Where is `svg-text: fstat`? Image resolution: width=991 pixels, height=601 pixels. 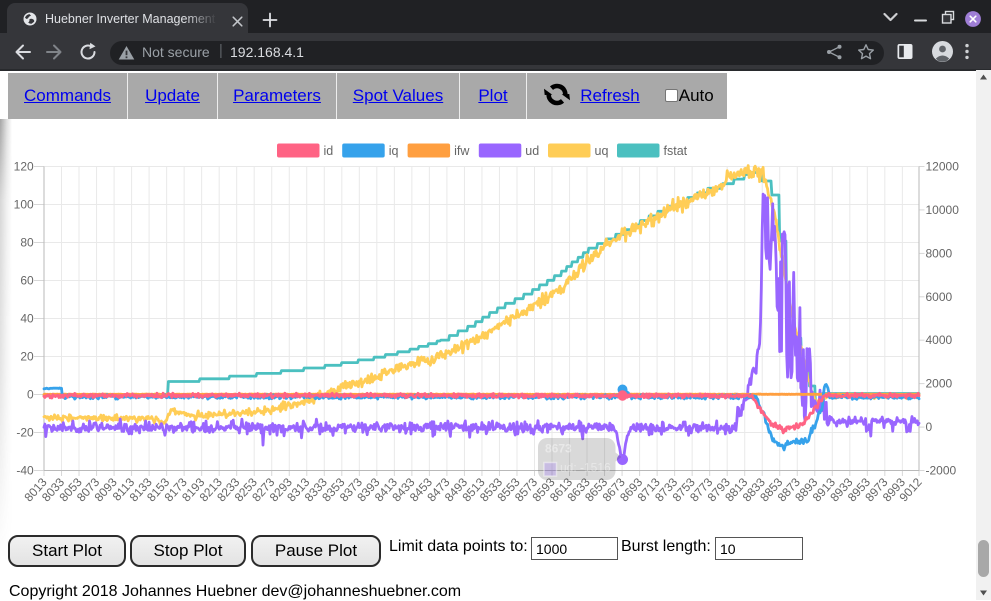 svg-text: fstat is located at coordinates (676, 151).